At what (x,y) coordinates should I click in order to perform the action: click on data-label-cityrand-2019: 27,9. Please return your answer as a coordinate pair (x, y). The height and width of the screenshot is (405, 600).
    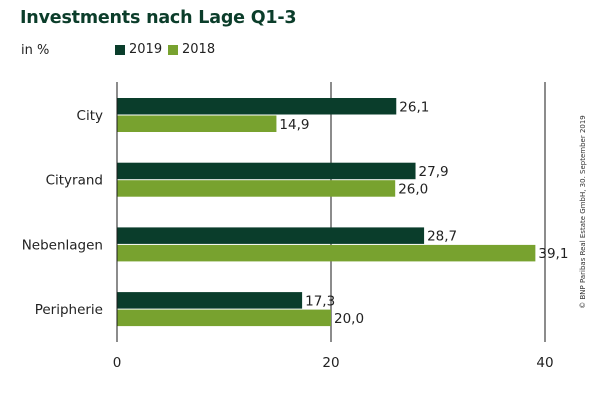
    Looking at the image, I should click on (434, 172).